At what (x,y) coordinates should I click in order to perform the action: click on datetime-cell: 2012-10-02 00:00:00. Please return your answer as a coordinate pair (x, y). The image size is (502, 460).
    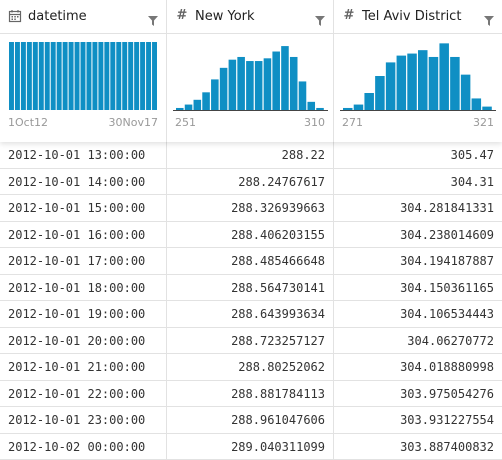
    Looking at the image, I should click on (83, 446).